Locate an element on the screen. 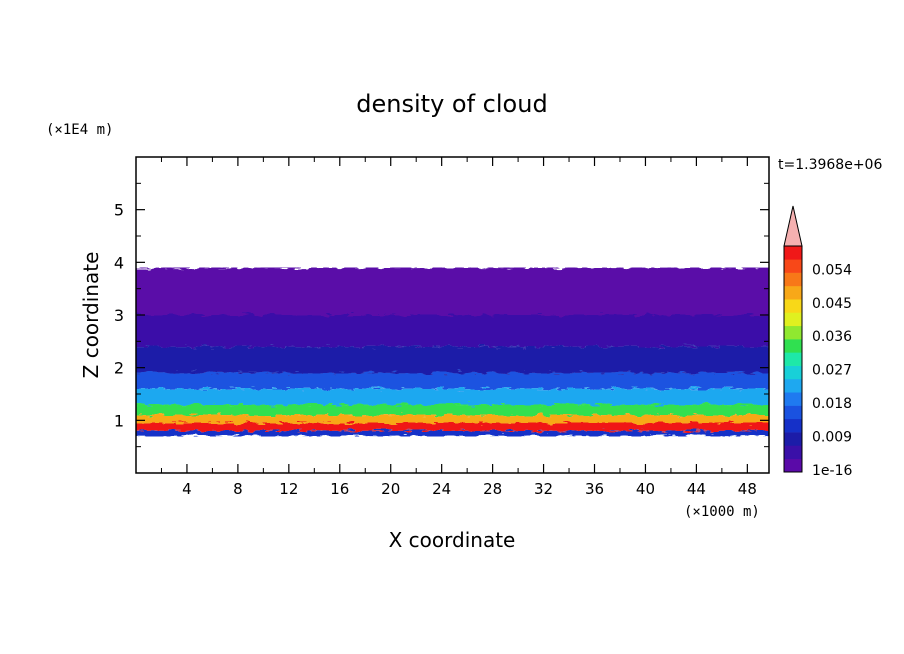  x-axis-label: X coordinate is located at coordinates (452, 540).